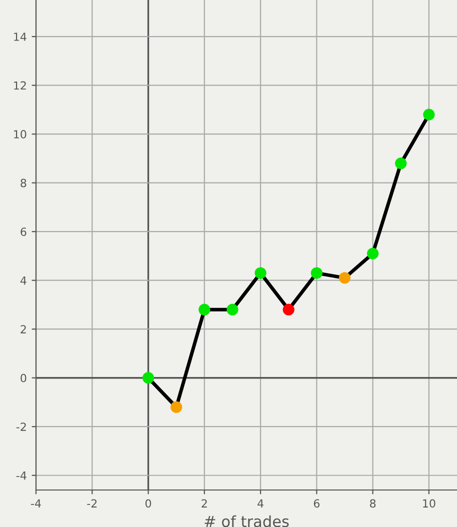 This screenshot has height=527, width=457. Describe the element at coordinates (92, 503) in the screenshot. I see `x-tick-label: -2` at that location.